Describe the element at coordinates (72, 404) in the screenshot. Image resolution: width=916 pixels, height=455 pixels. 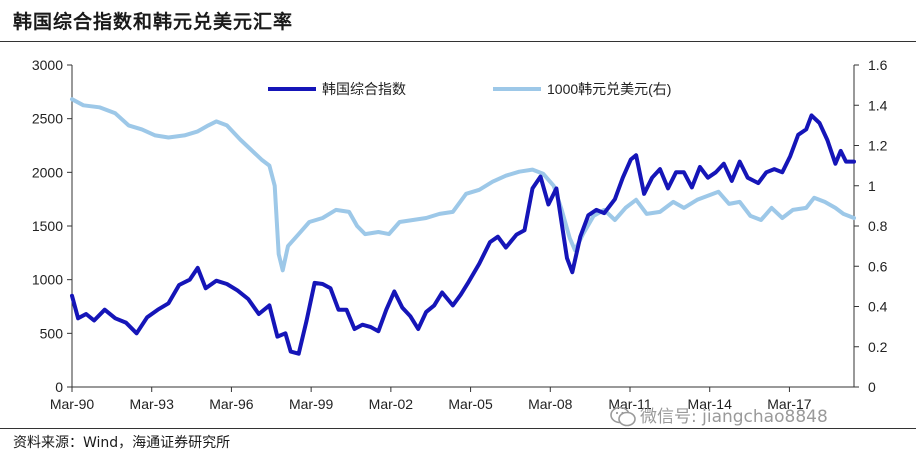
I see `x-axis-tick-label: Mar-90` at that location.